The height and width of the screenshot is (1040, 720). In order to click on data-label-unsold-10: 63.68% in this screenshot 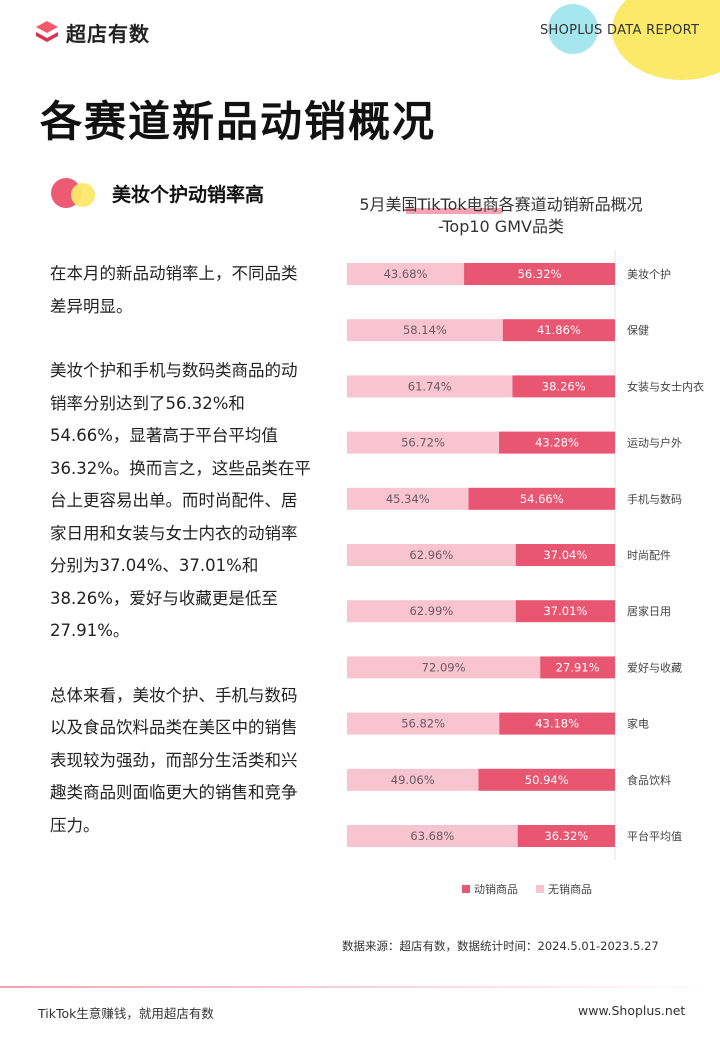, I will do `click(432, 836)`.